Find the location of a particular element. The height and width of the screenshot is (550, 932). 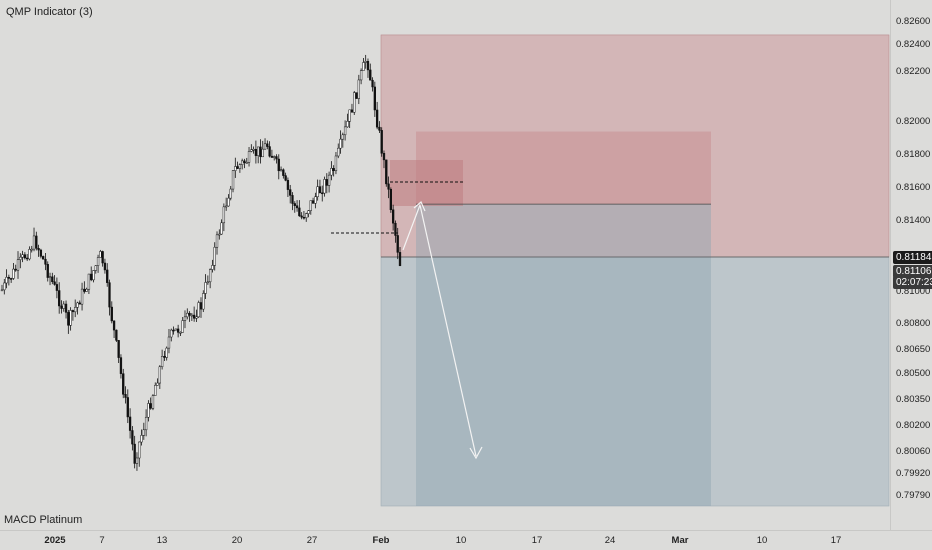

price-tick-label: 0.81400 is located at coordinates (913, 220).